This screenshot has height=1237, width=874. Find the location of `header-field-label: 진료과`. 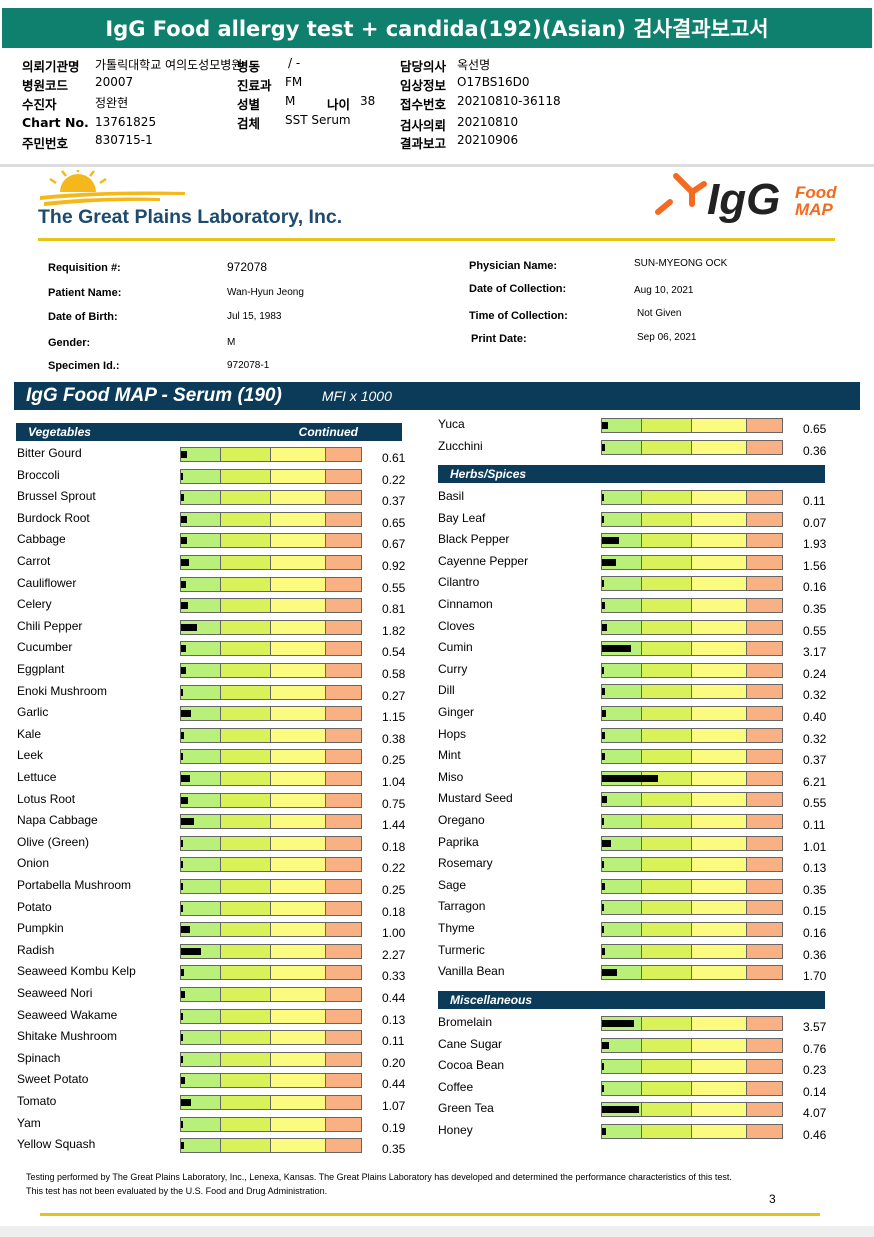

header-field-label: 진료과 is located at coordinates (254, 85).